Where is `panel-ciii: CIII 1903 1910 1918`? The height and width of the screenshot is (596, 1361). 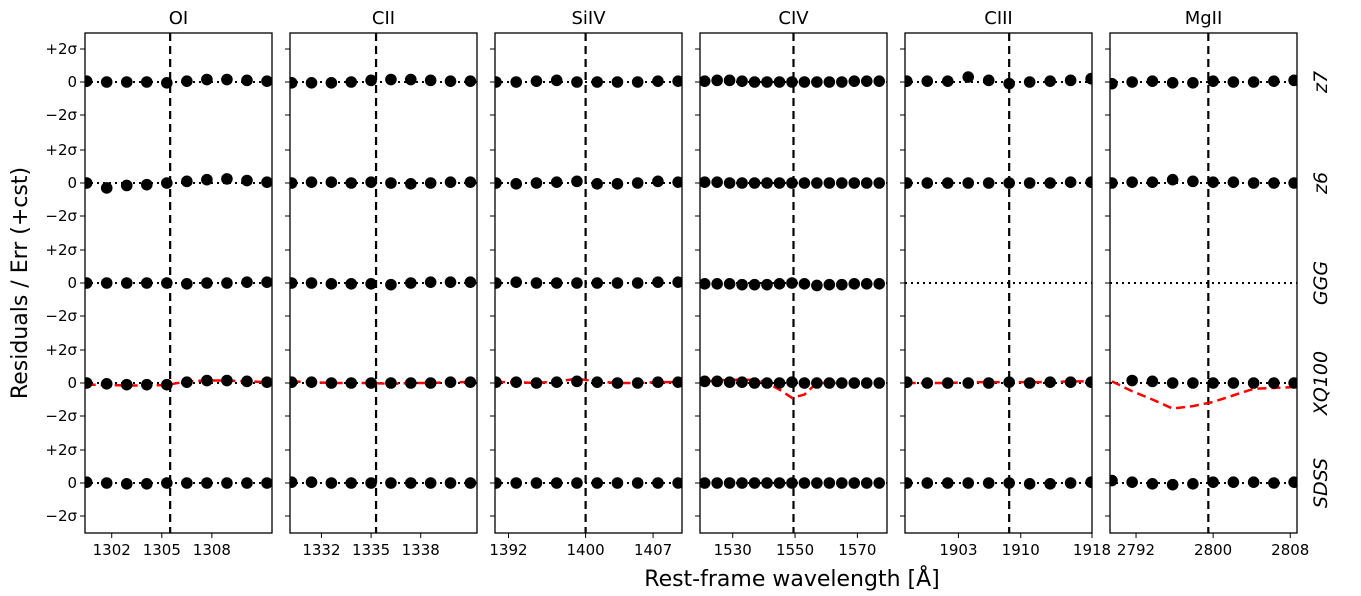 panel-ciii: CIII 1903 1910 1918 is located at coordinates (1005, 283).